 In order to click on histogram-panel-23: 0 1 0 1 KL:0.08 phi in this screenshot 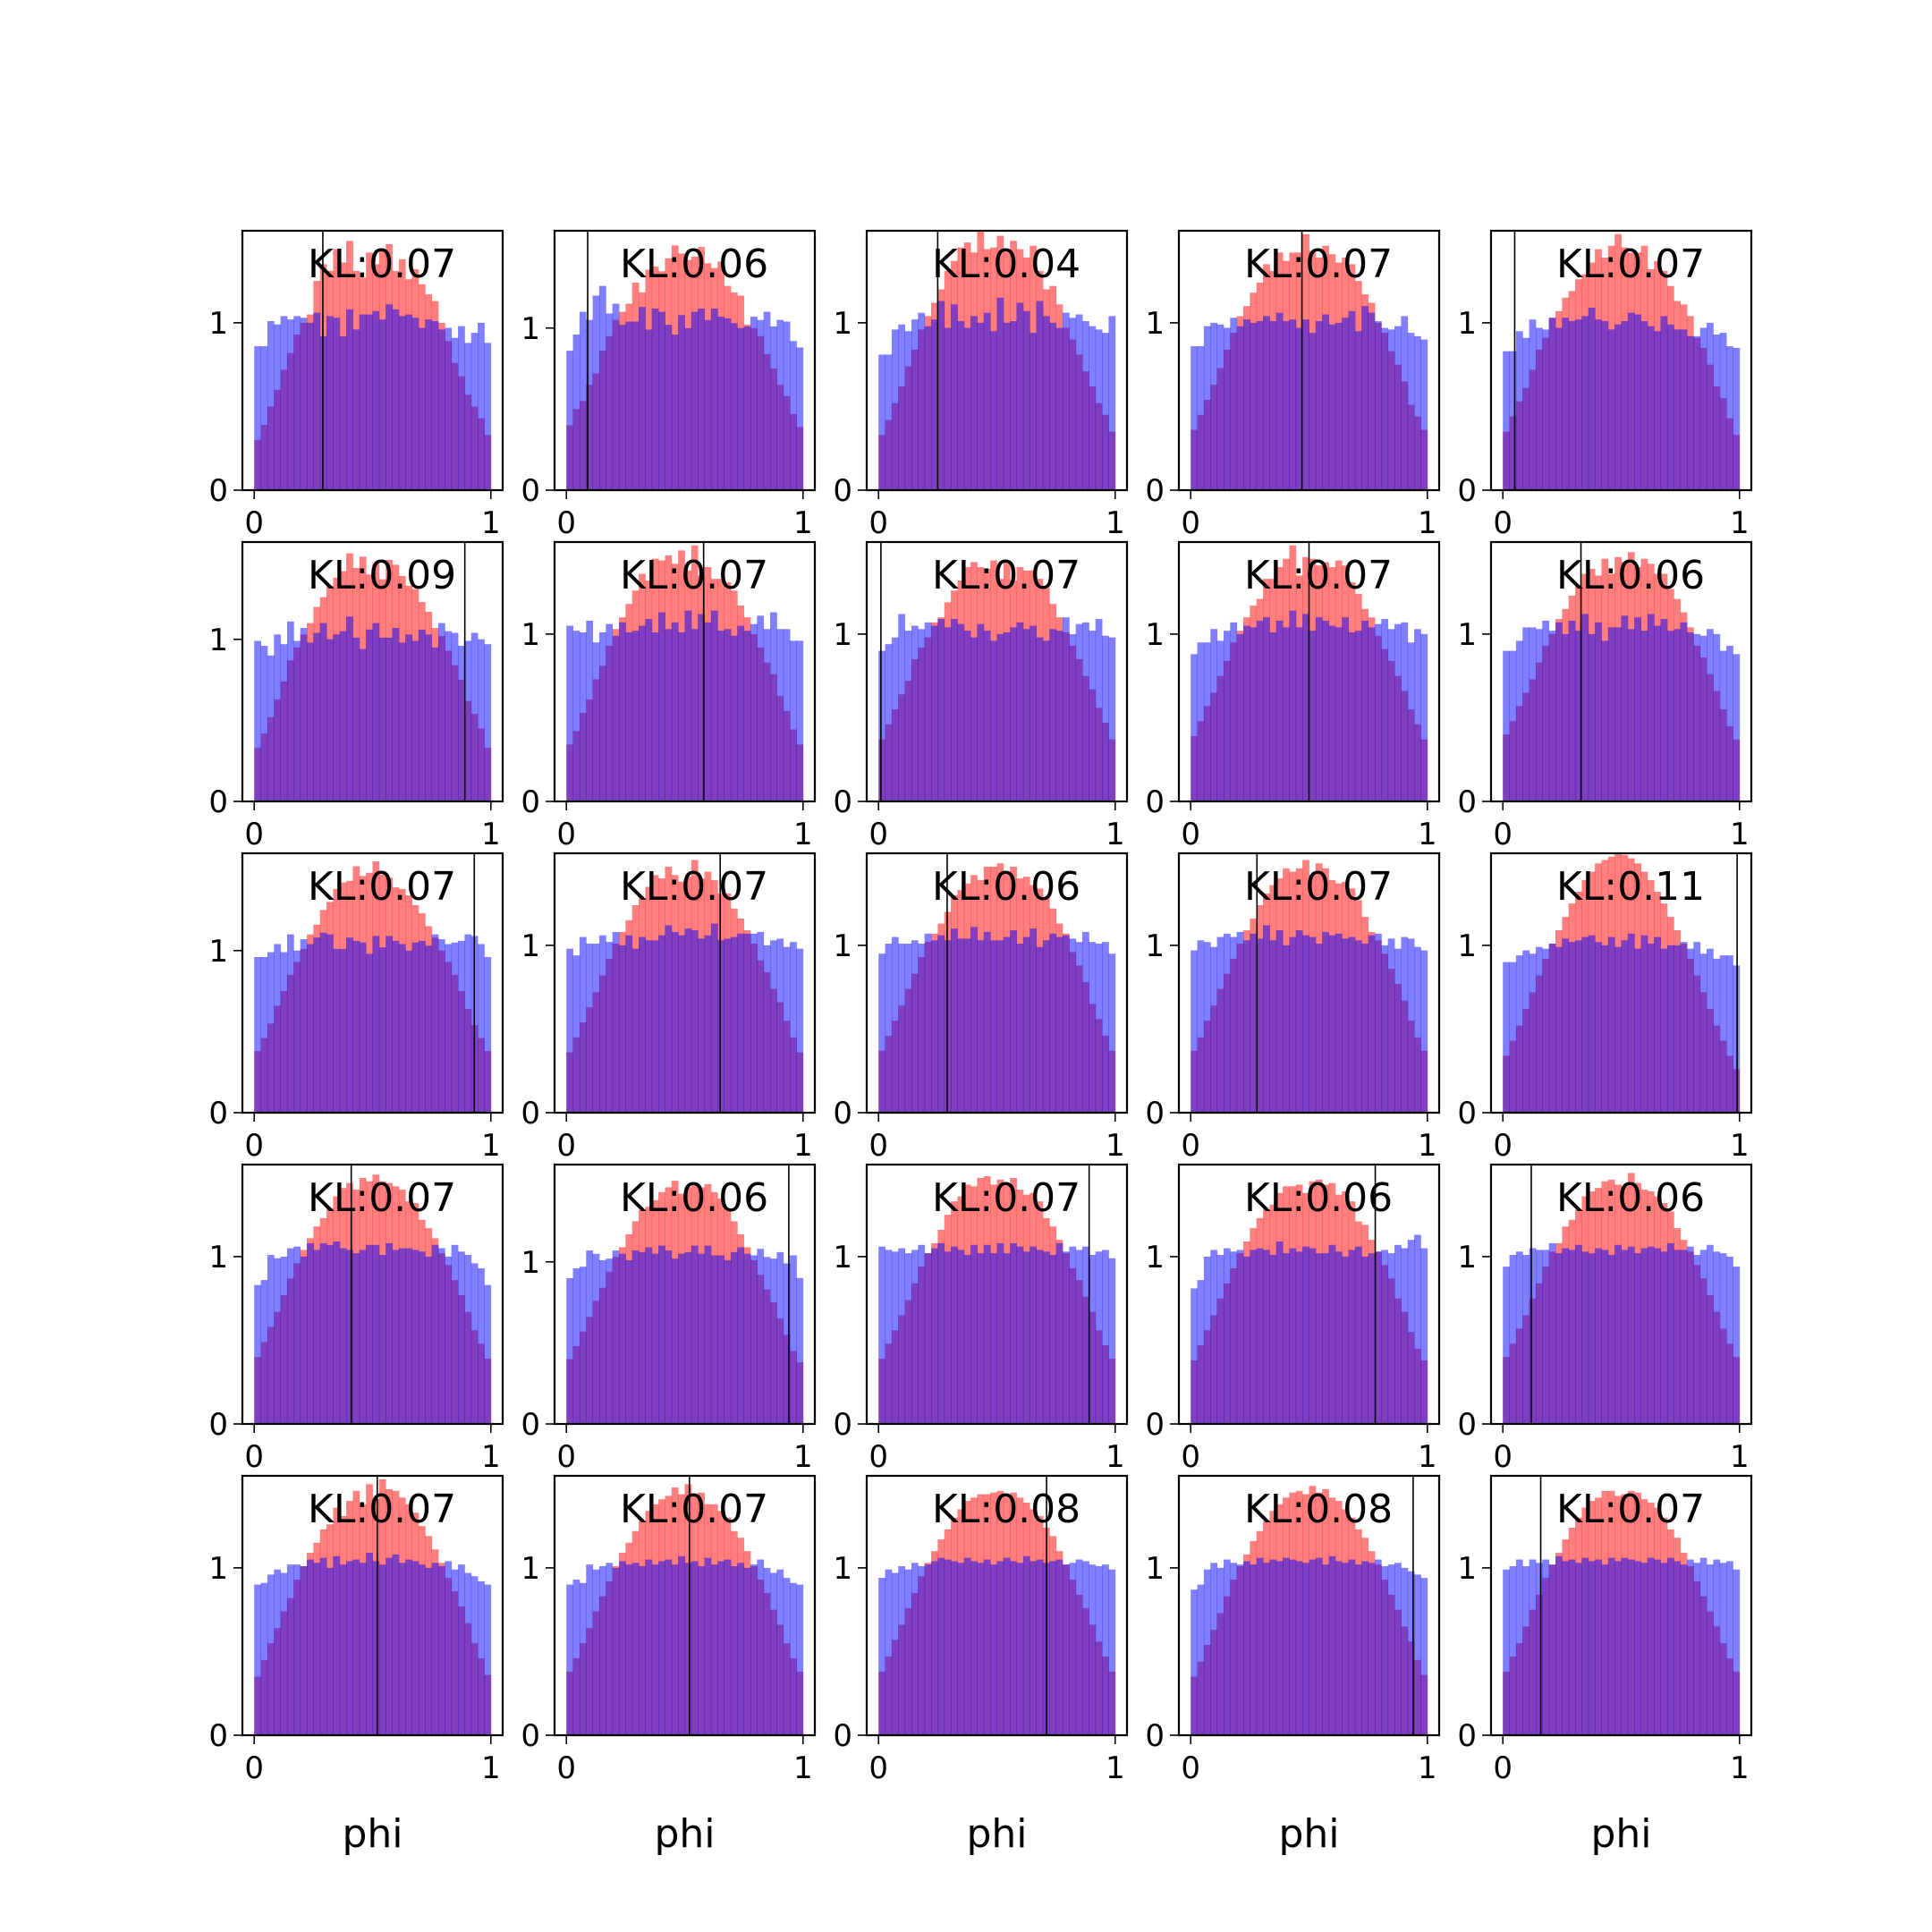, I will do `click(981, 1665)`.